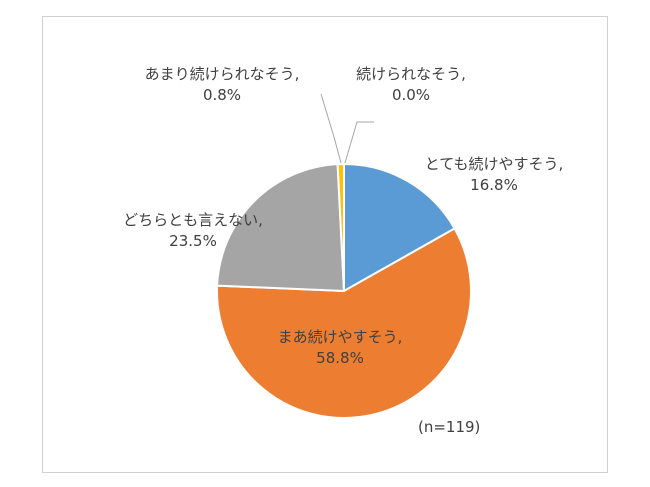  What do you see at coordinates (494, 185) in the screenshot?
I see `label-very-easy-value: 16.8%` at bounding box center [494, 185].